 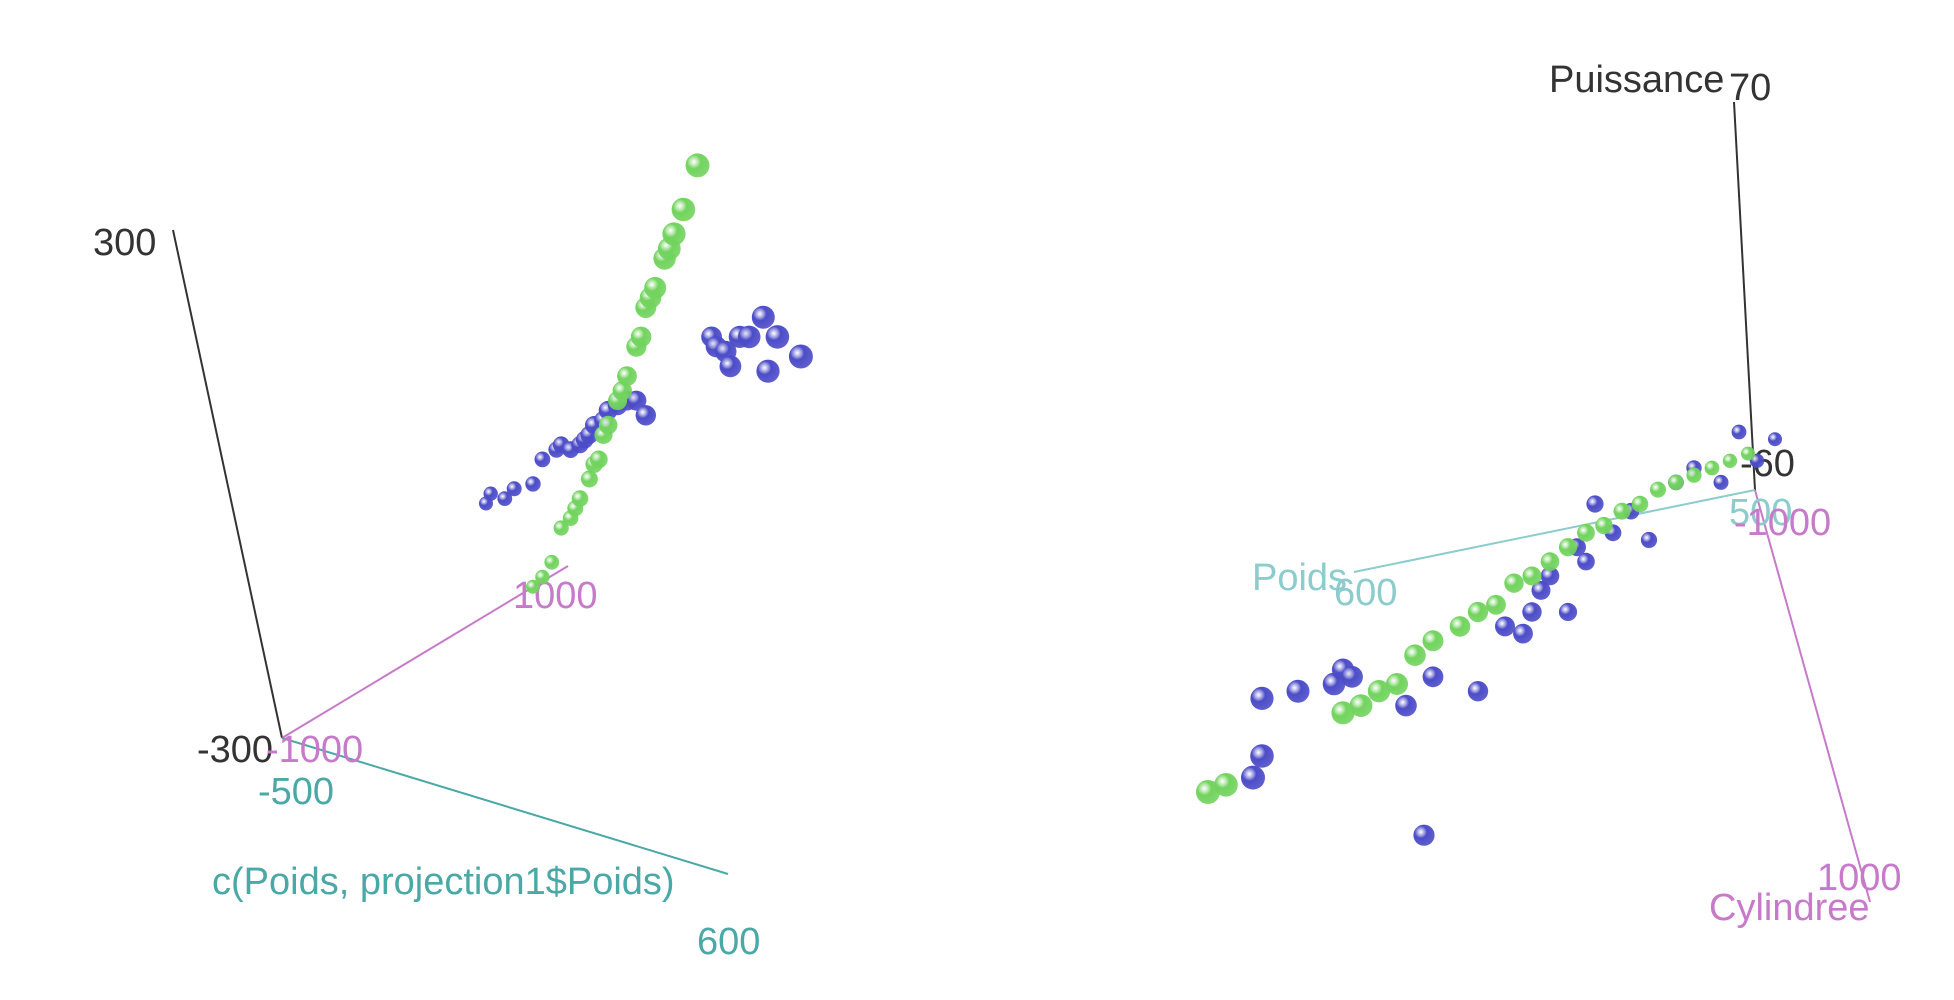 What do you see at coordinates (1750, 88) in the screenshot?
I see `z-tick-max: 70` at bounding box center [1750, 88].